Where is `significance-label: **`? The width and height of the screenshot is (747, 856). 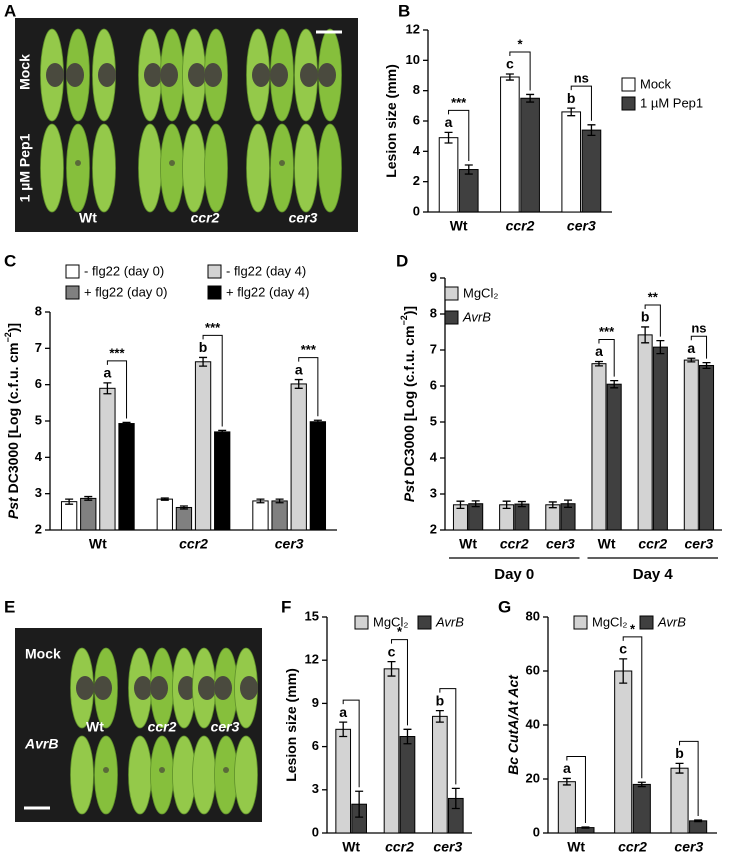
significance-label: ** is located at coordinates (653, 296).